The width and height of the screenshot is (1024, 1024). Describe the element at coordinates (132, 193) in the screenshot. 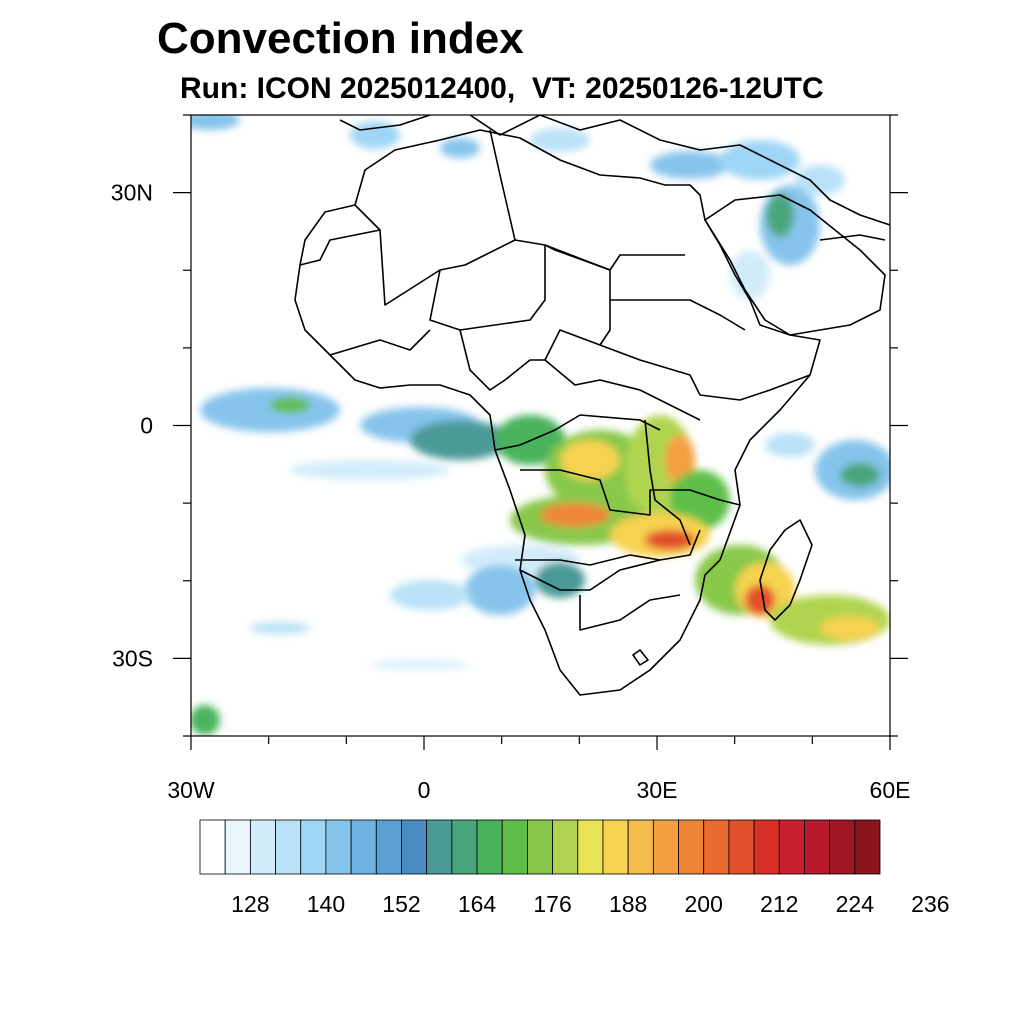

I see `lat-label: 30N` at that location.